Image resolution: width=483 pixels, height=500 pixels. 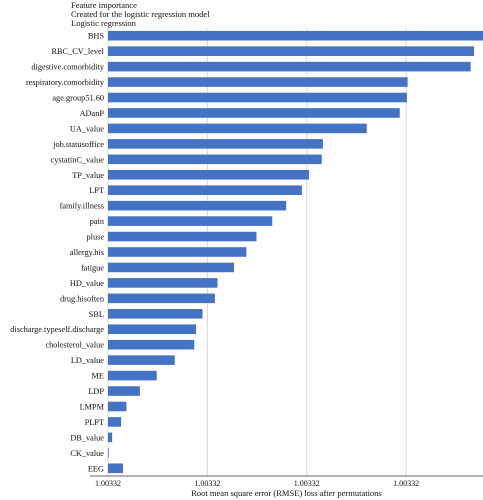 I want to click on chart-caption: Logistic regression, so click(x=103, y=23).